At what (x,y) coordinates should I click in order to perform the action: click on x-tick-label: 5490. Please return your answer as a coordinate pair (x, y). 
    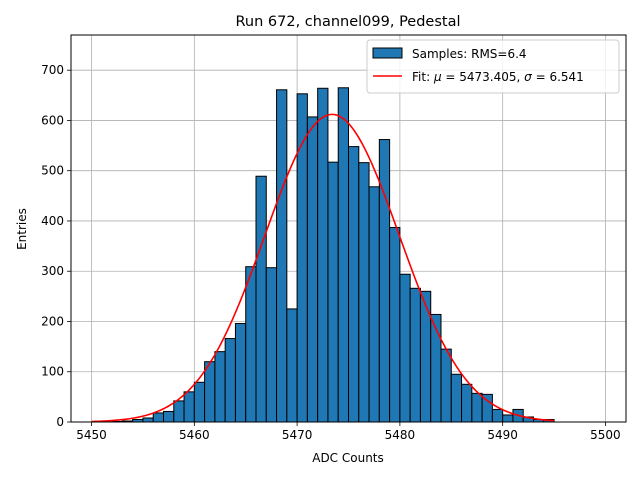
    Looking at the image, I should click on (502, 435).